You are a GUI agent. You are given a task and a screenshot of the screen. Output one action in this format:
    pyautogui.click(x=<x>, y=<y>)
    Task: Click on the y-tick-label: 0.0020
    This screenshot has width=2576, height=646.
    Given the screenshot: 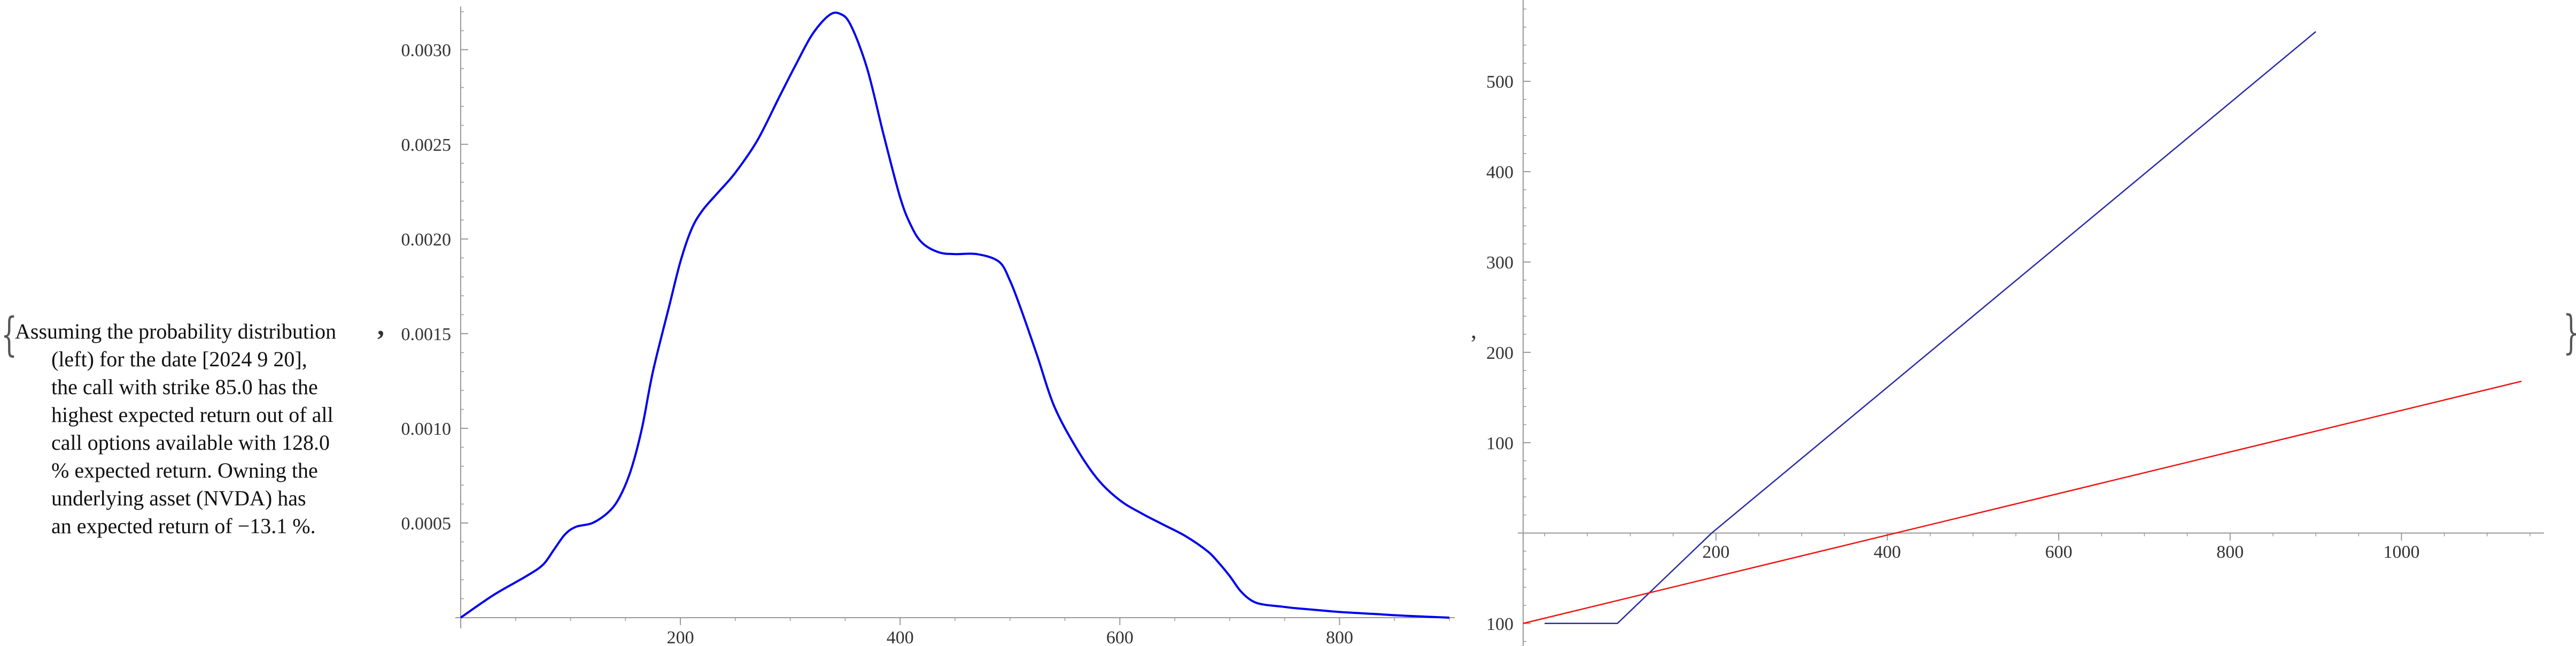 What is the action you would take?
    pyautogui.click(x=426, y=240)
    